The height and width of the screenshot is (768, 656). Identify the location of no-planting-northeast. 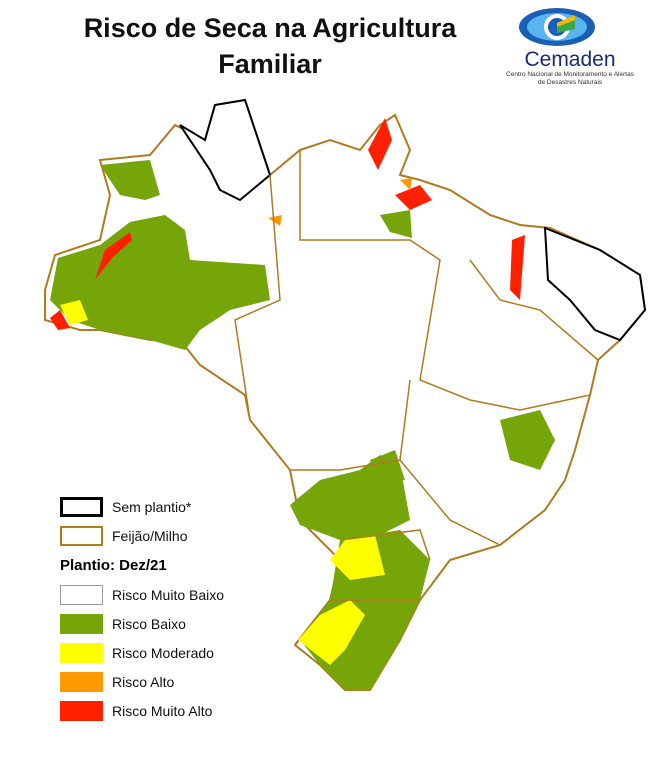
(595, 284).